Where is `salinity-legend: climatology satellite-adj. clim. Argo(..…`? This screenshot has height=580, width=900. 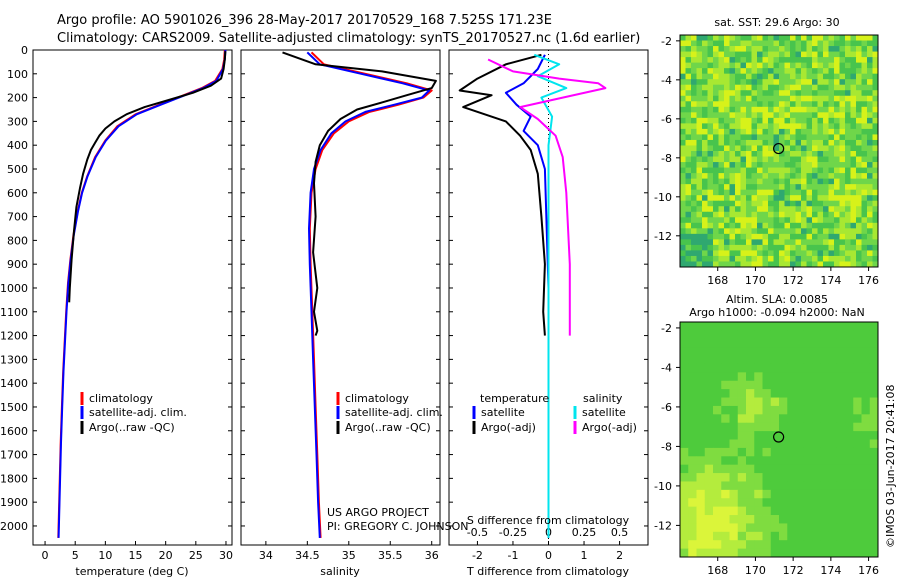 salinity-legend: climatology satellite-adj. clim. Argo(..… is located at coordinates (389, 413).